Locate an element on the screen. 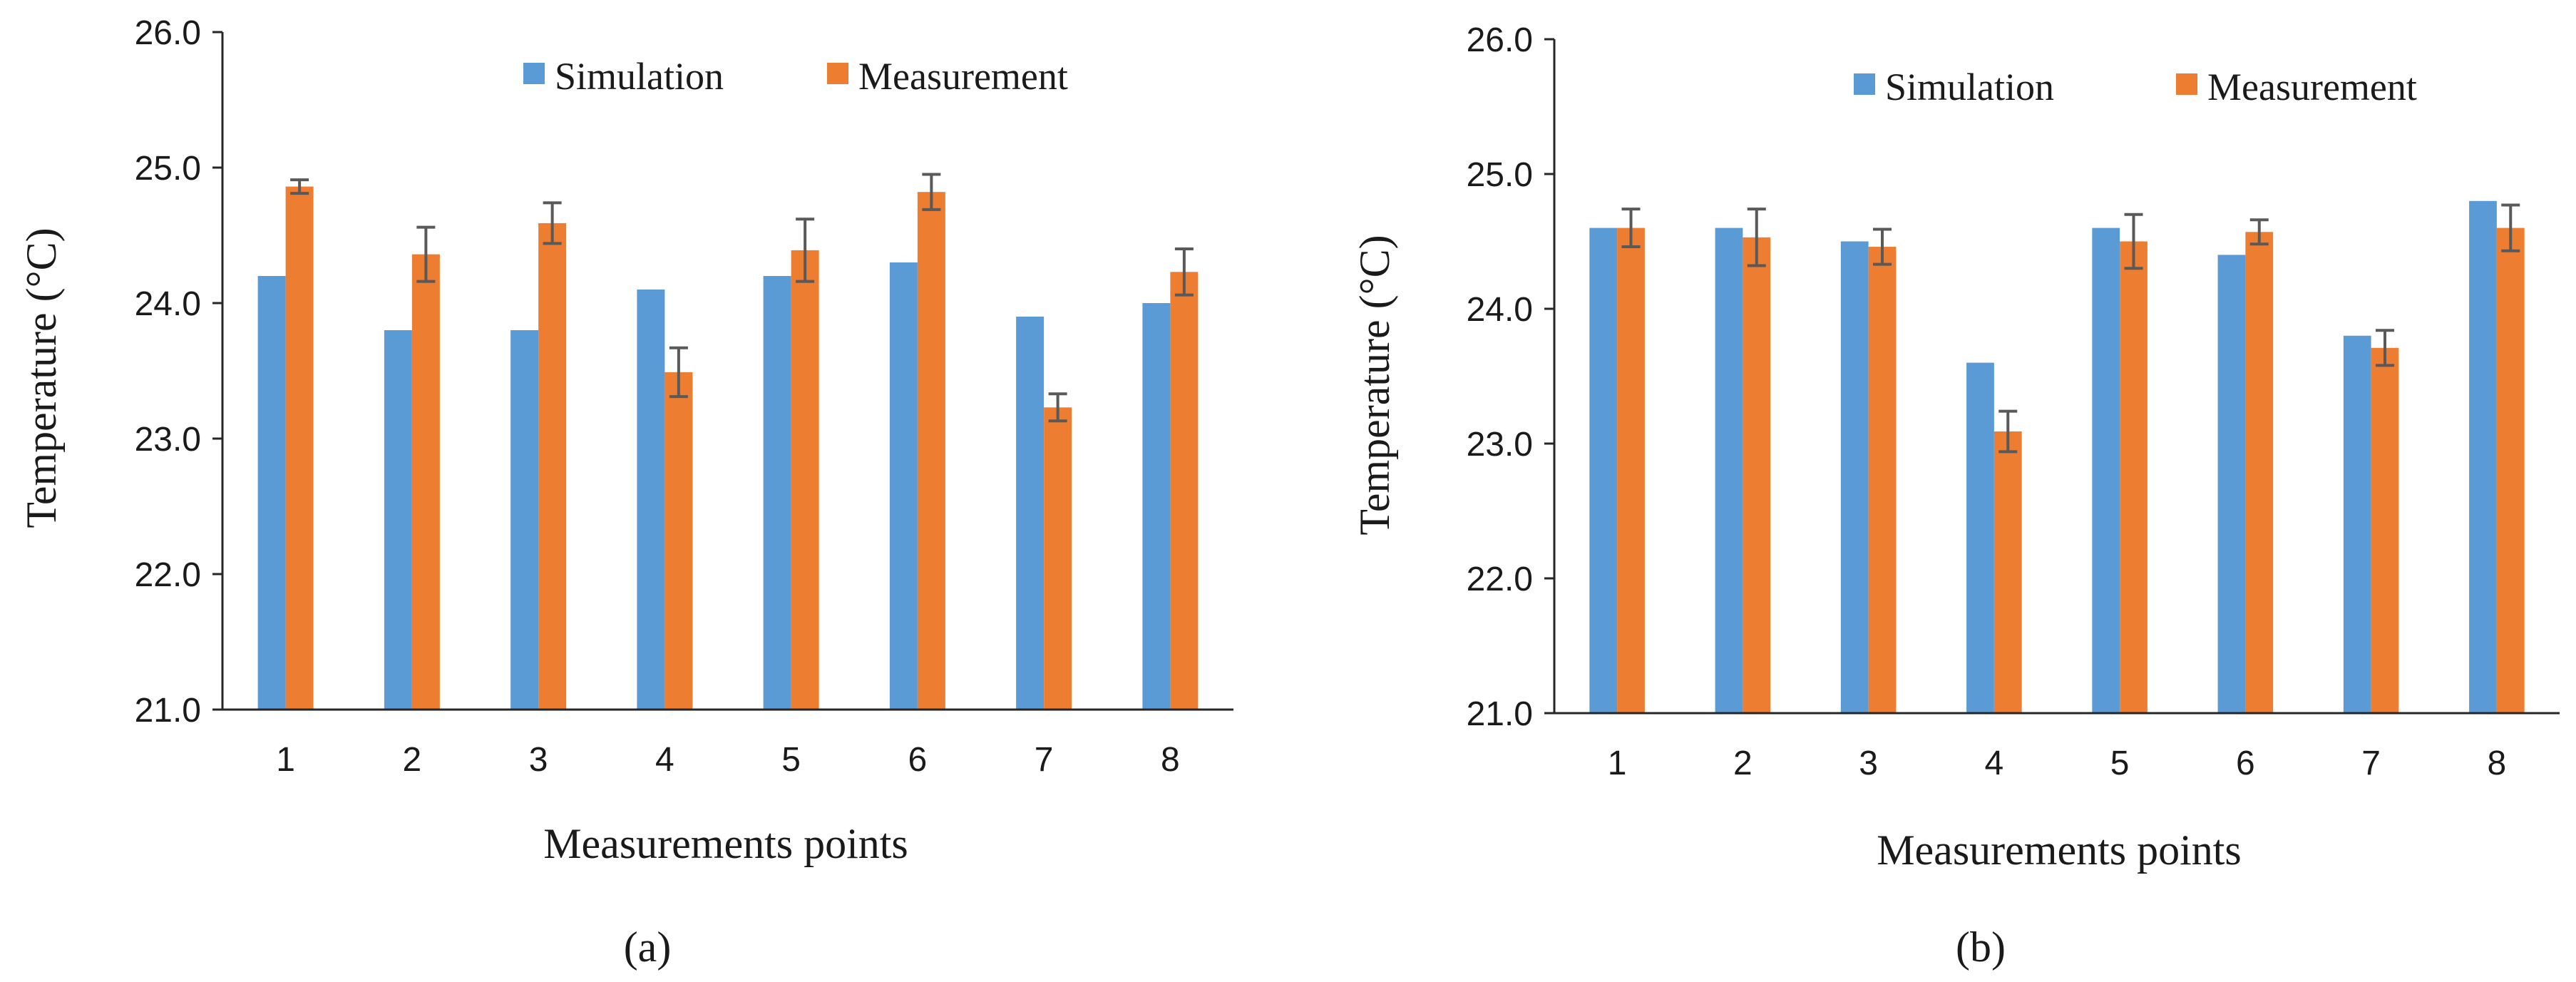 The width and height of the screenshot is (2576, 982). chart-b-y-axis-title: Temperature (°C) is located at coordinates (1374, 385).